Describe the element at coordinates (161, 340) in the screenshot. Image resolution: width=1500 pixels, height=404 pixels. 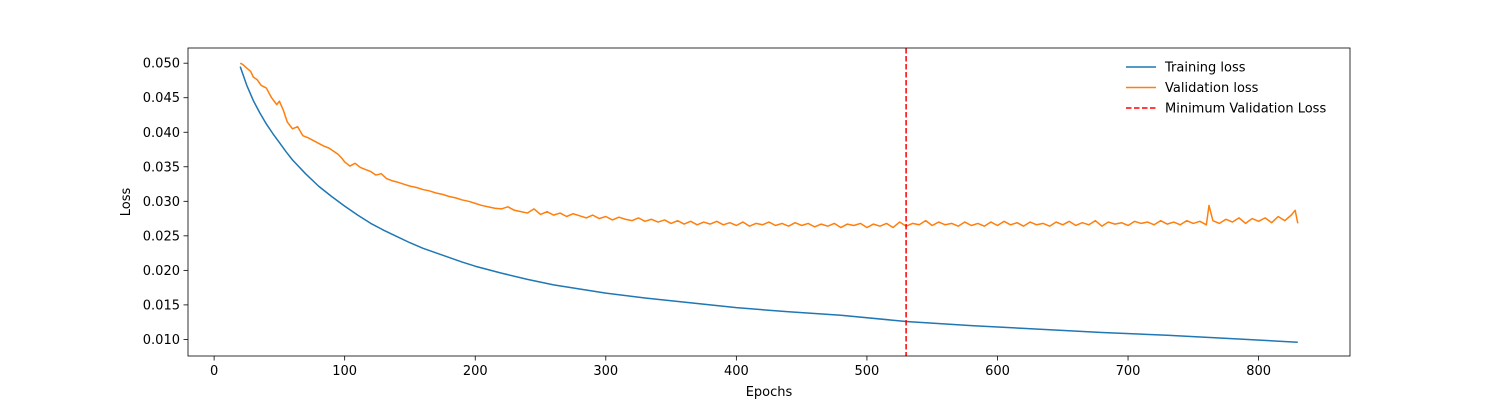
I see `y-tick-label: 0.010` at that location.